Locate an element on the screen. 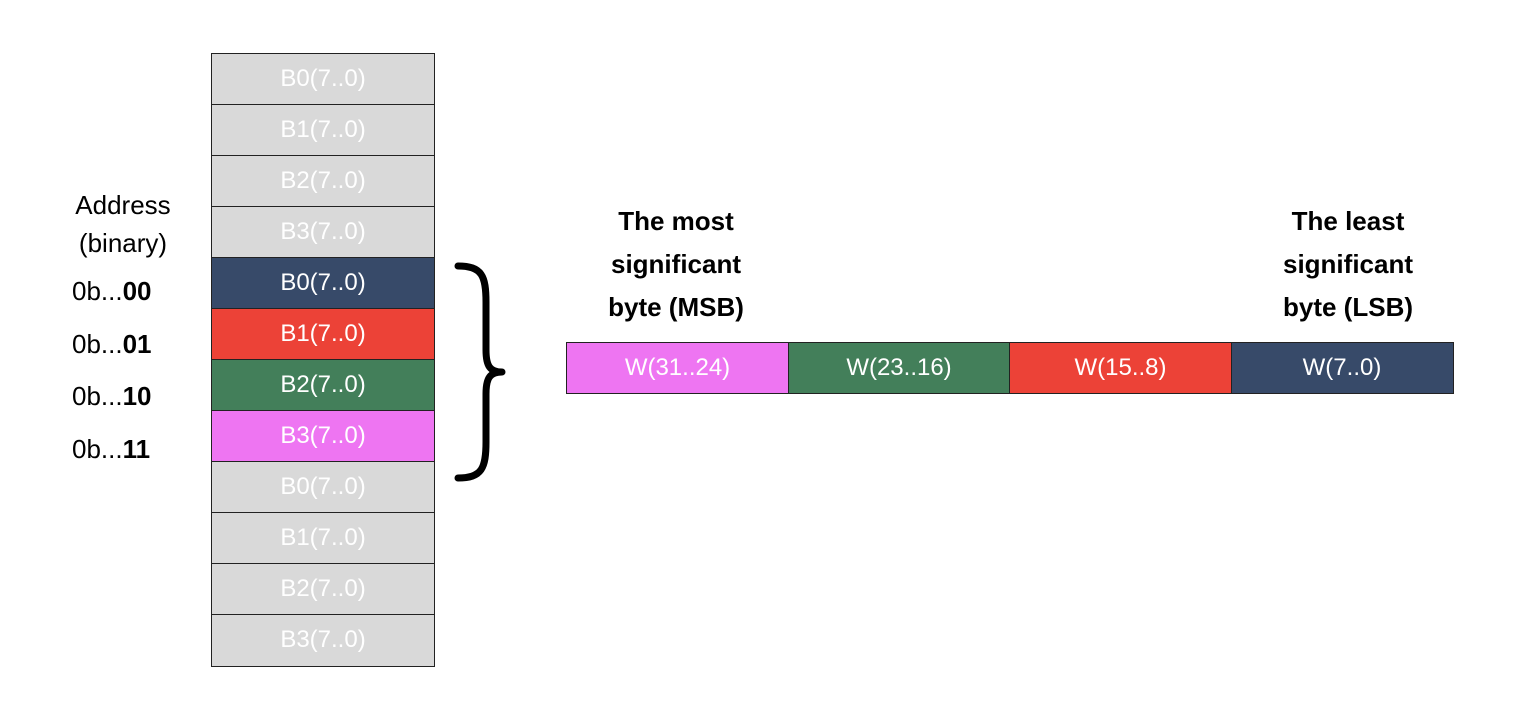  memory-cell-highlight: B3(7..0) is located at coordinates (323, 436).